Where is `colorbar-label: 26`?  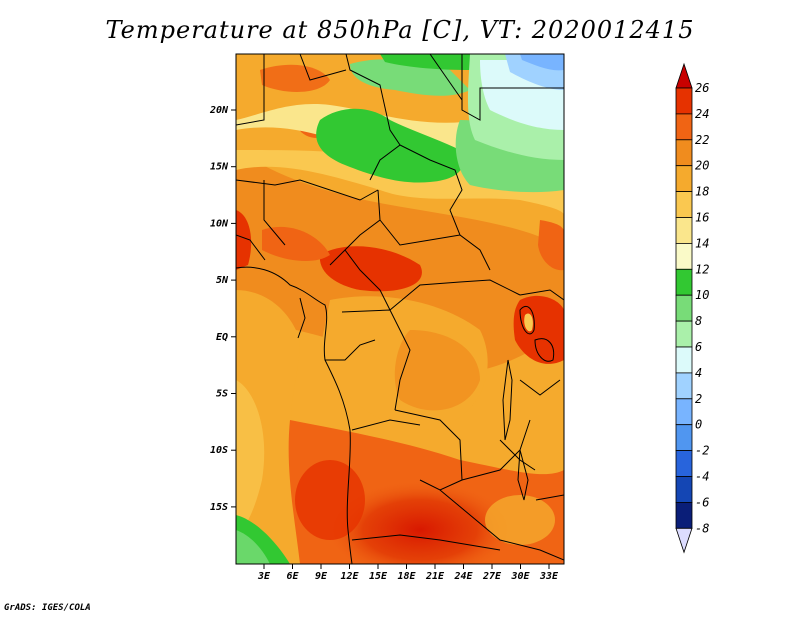
colorbar-label: 26 is located at coordinates (702, 88).